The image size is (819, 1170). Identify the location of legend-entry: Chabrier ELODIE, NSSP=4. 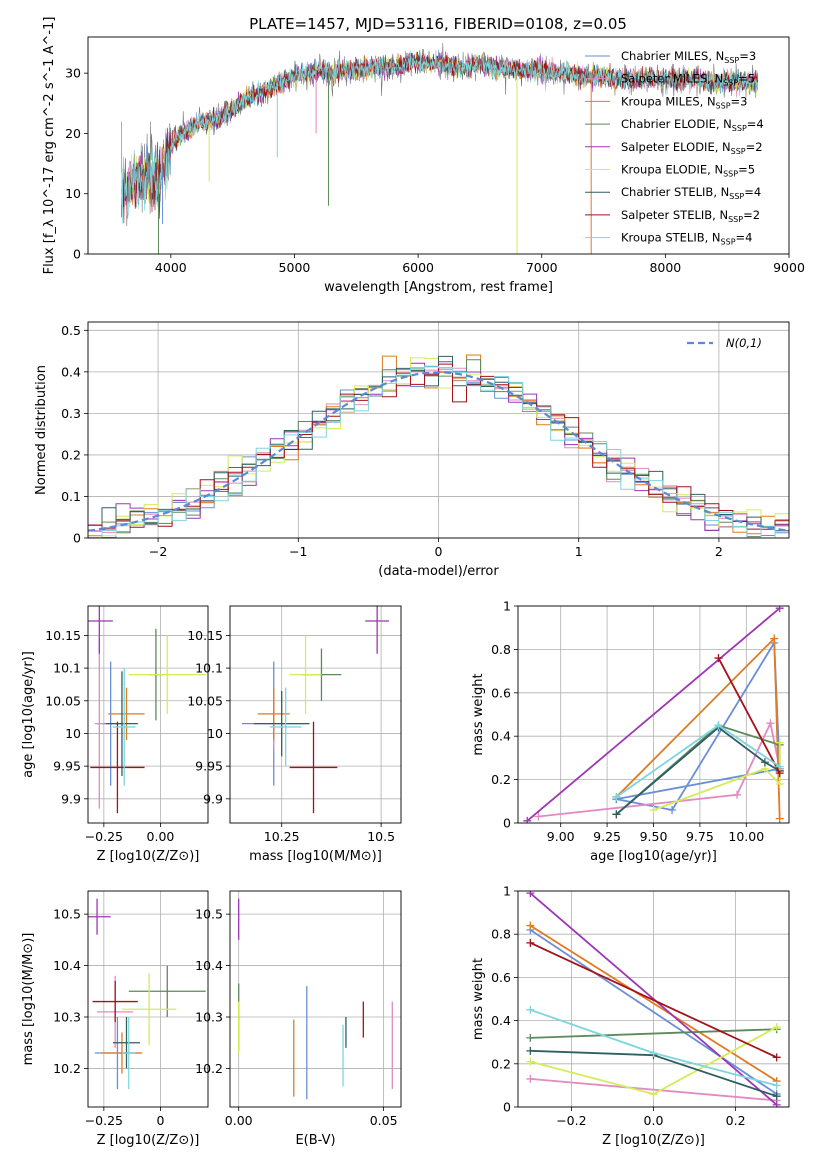
(692, 125).